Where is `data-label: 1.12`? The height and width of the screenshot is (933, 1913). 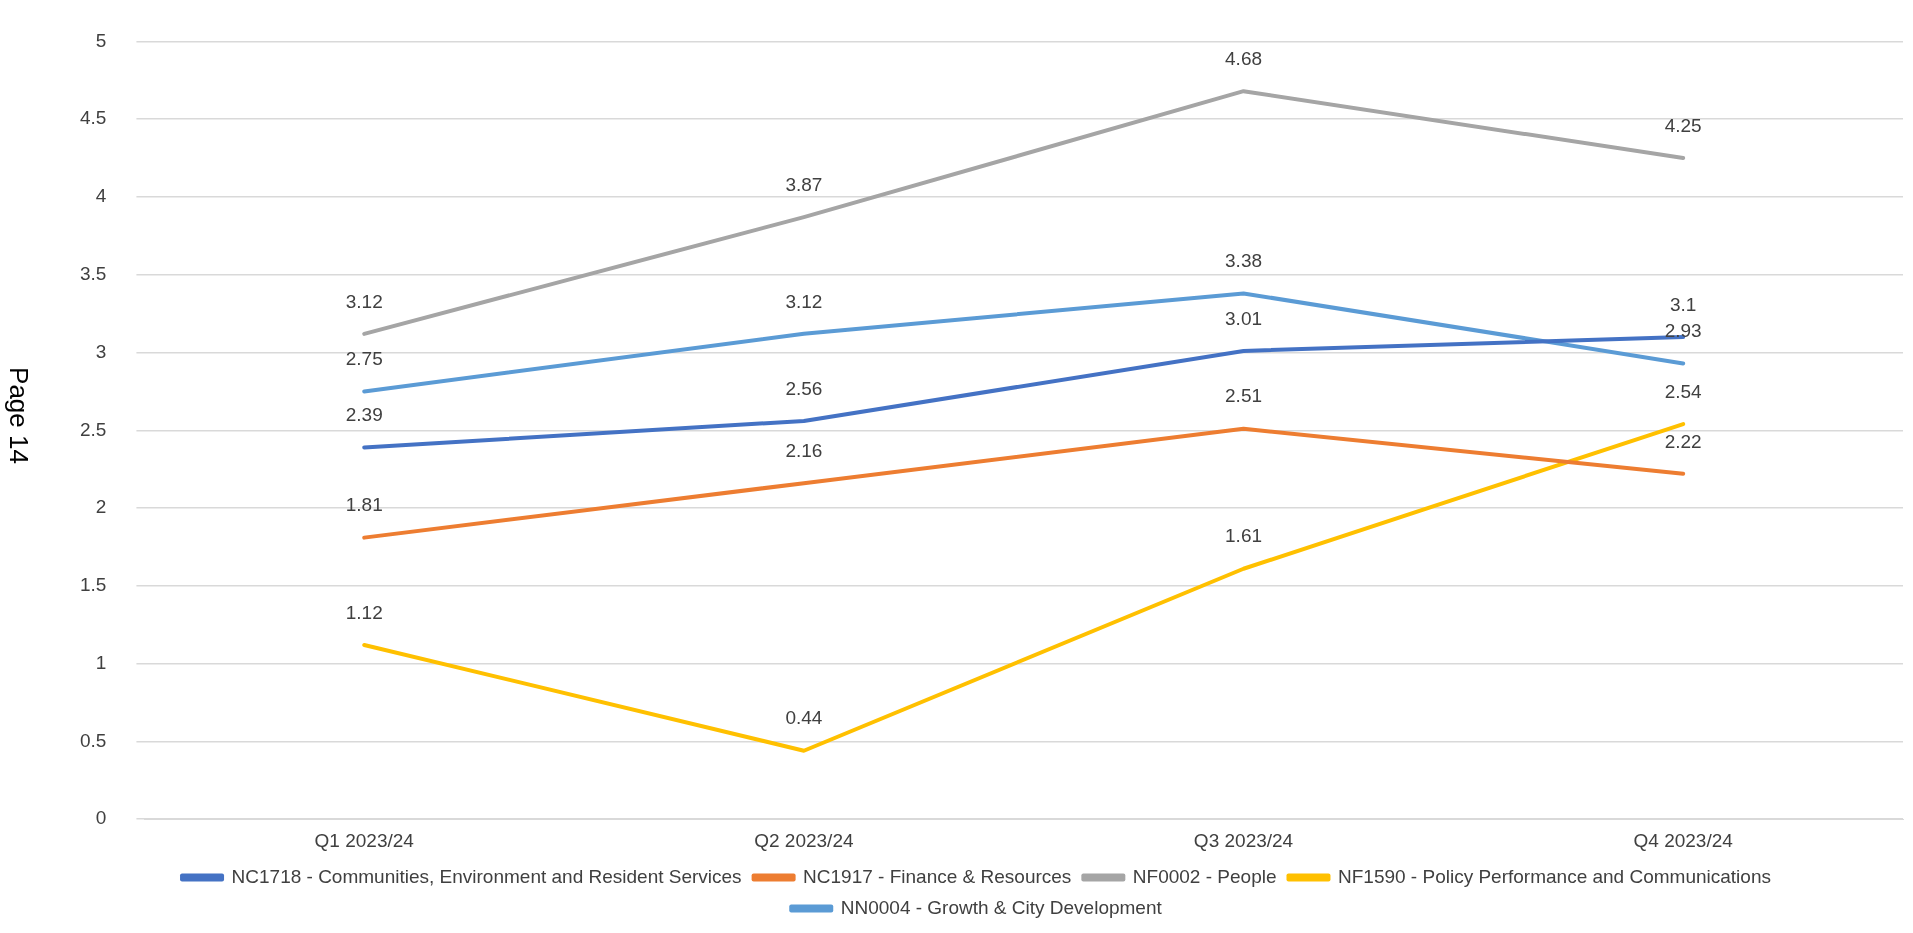
data-label: 1.12 is located at coordinates (364, 612).